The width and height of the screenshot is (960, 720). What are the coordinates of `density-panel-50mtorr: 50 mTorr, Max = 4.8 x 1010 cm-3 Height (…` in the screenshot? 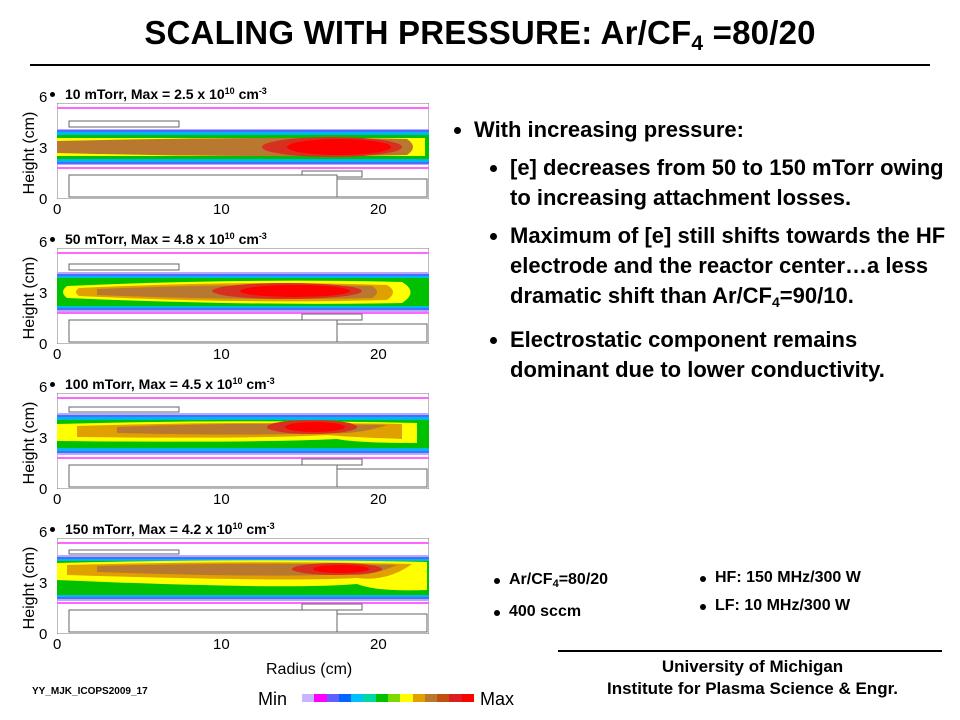 It's located at (222, 303).